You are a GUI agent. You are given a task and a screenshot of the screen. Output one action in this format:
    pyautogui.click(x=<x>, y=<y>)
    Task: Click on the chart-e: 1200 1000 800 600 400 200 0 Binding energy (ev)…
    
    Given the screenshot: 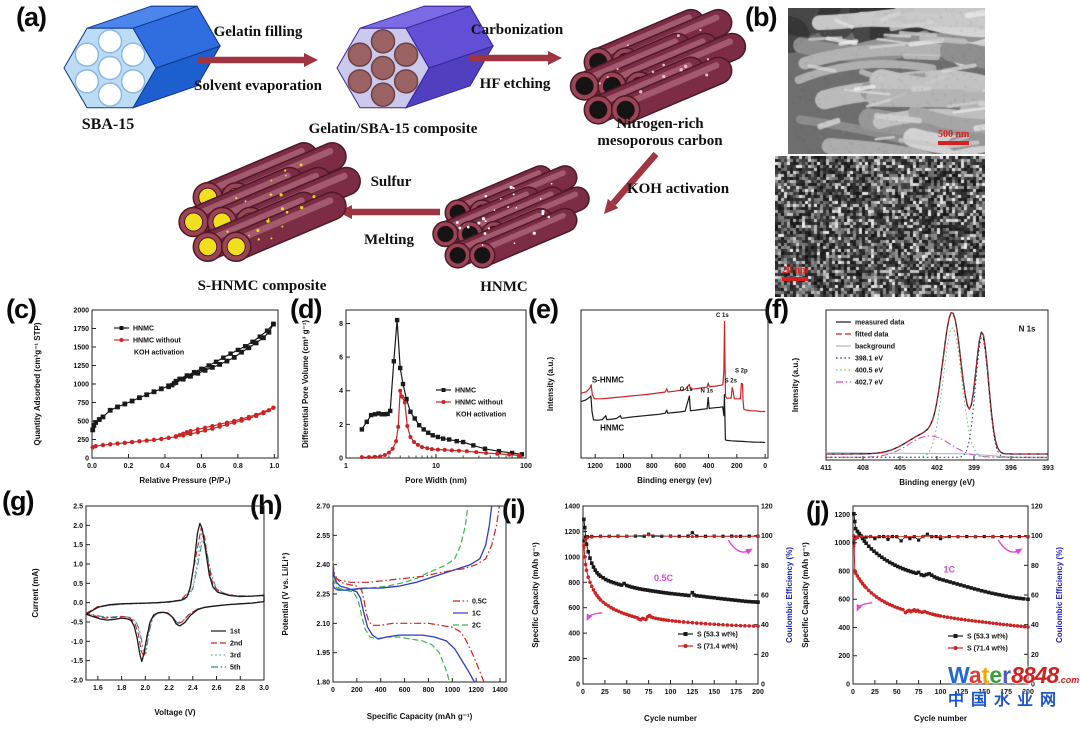 What is the action you would take?
    pyautogui.click(x=657, y=397)
    